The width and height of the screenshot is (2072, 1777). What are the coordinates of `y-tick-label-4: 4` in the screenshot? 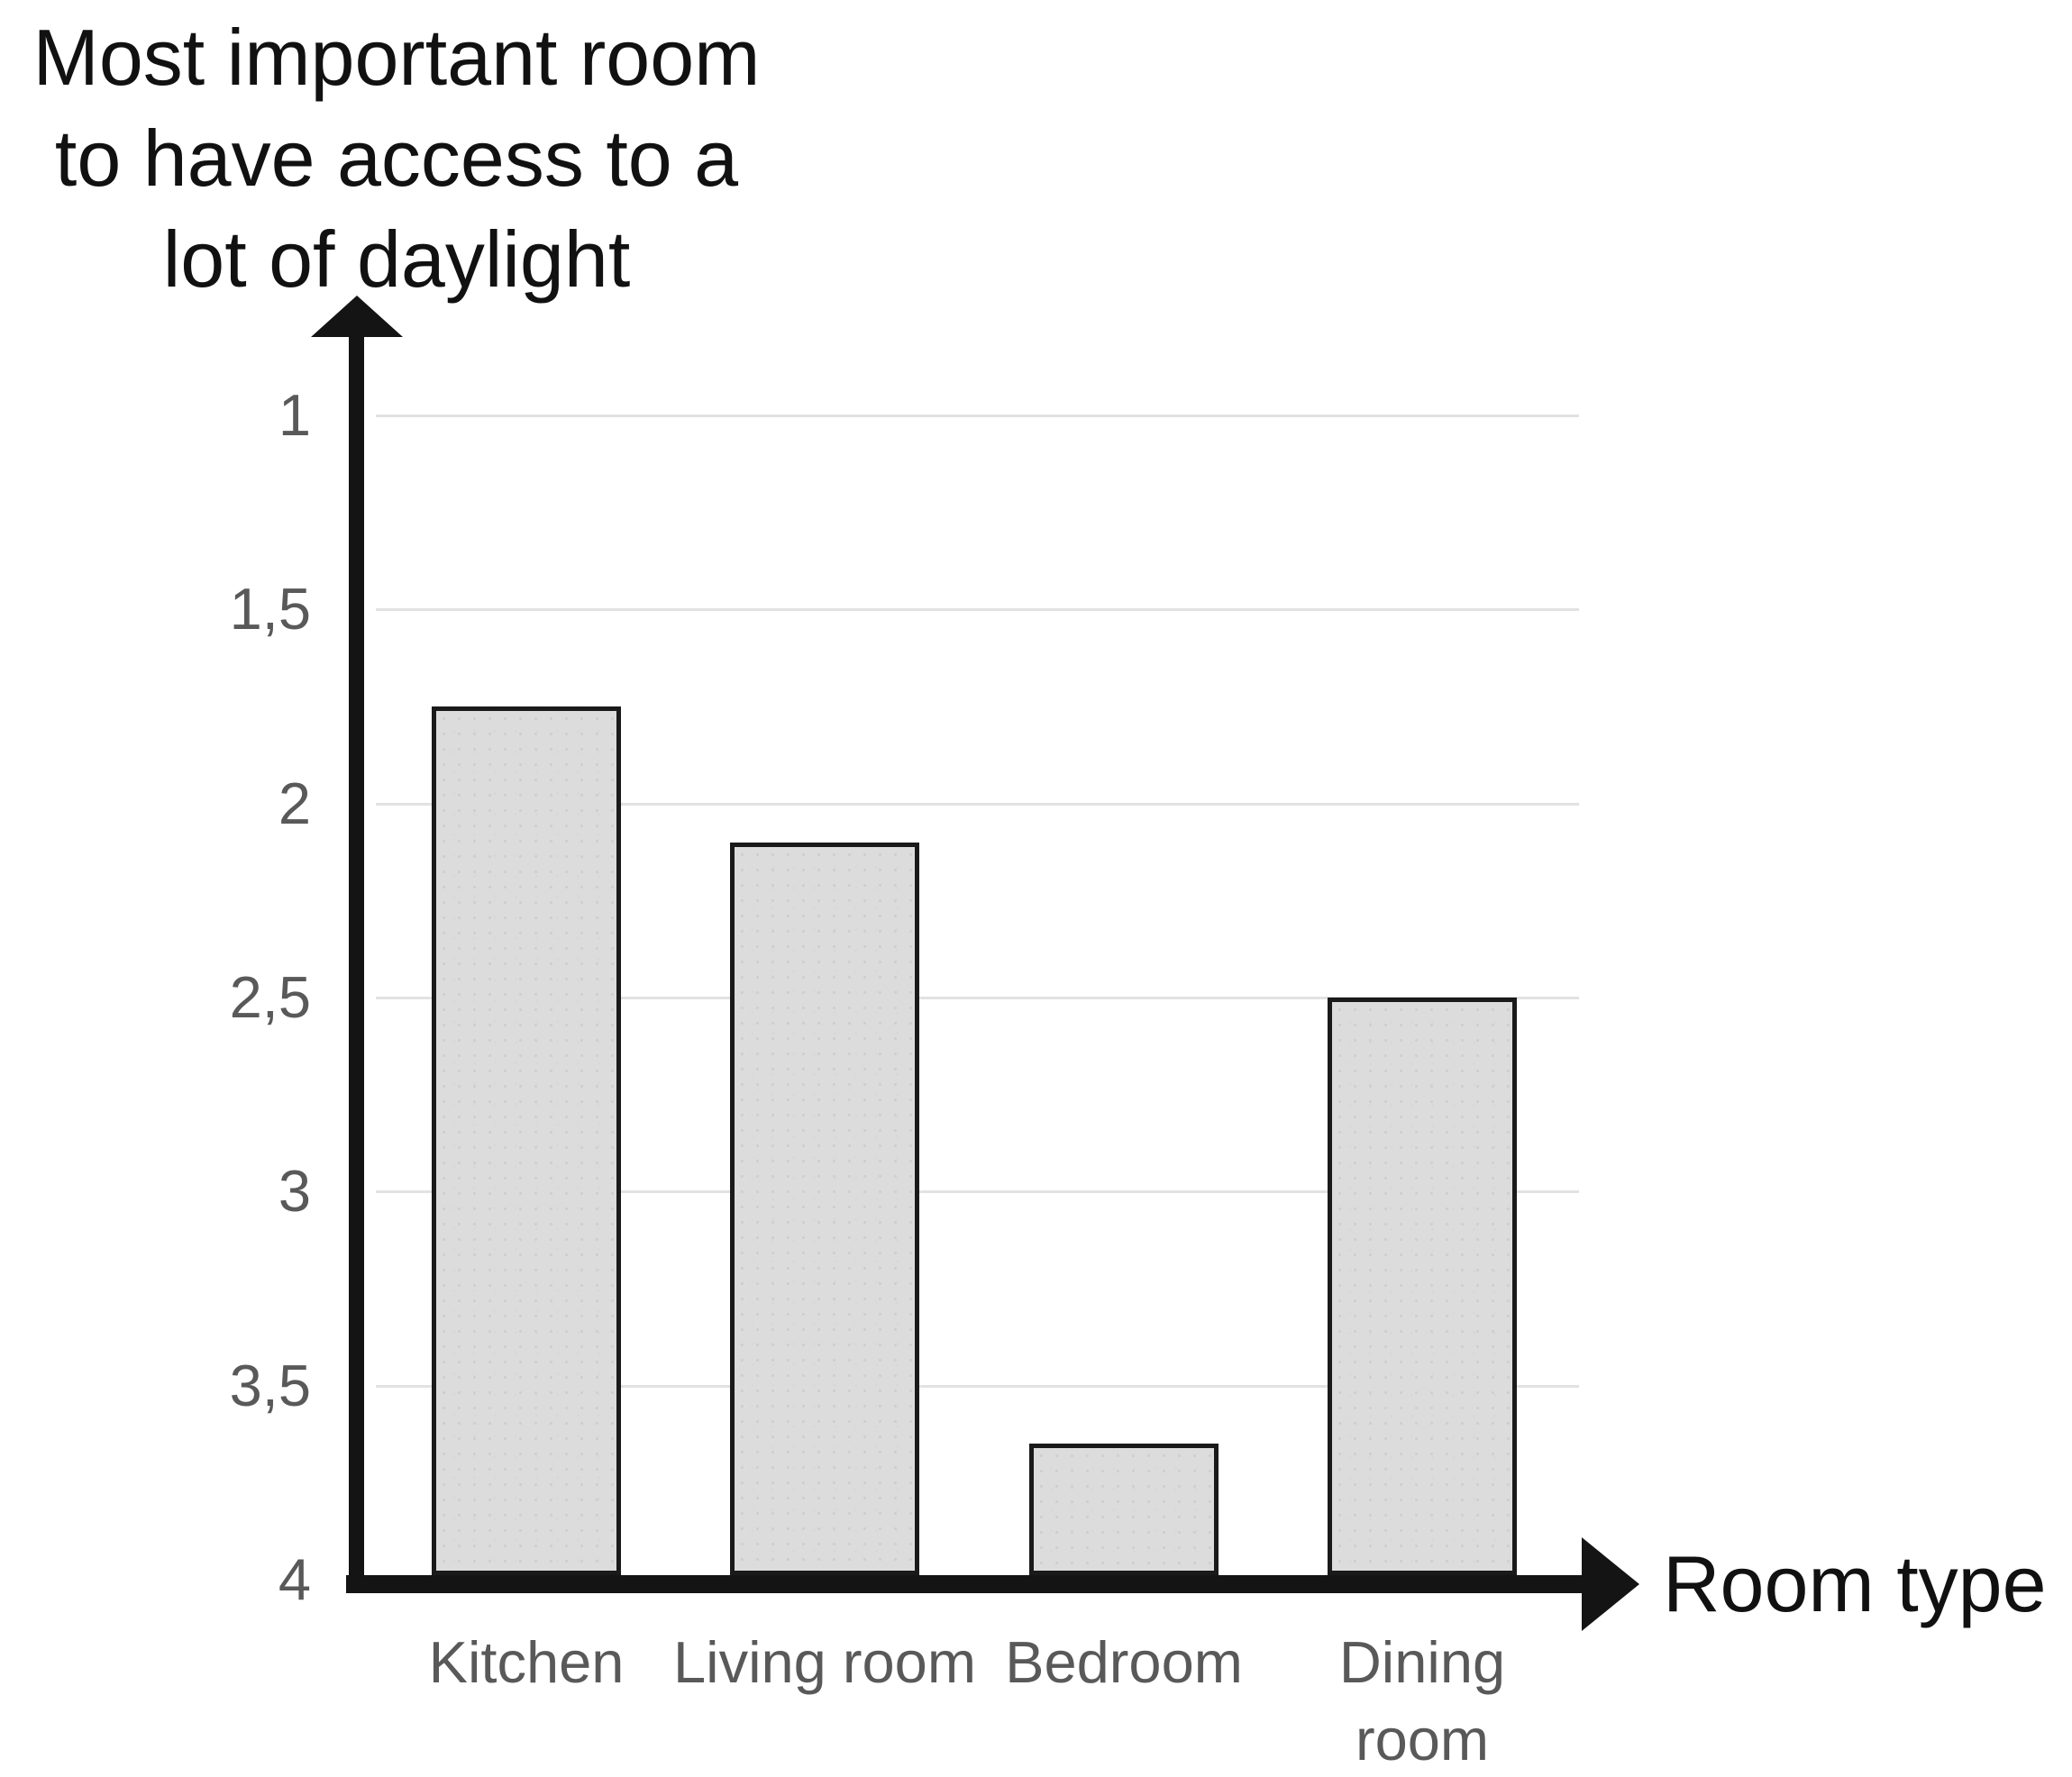 It's located at (294, 1579).